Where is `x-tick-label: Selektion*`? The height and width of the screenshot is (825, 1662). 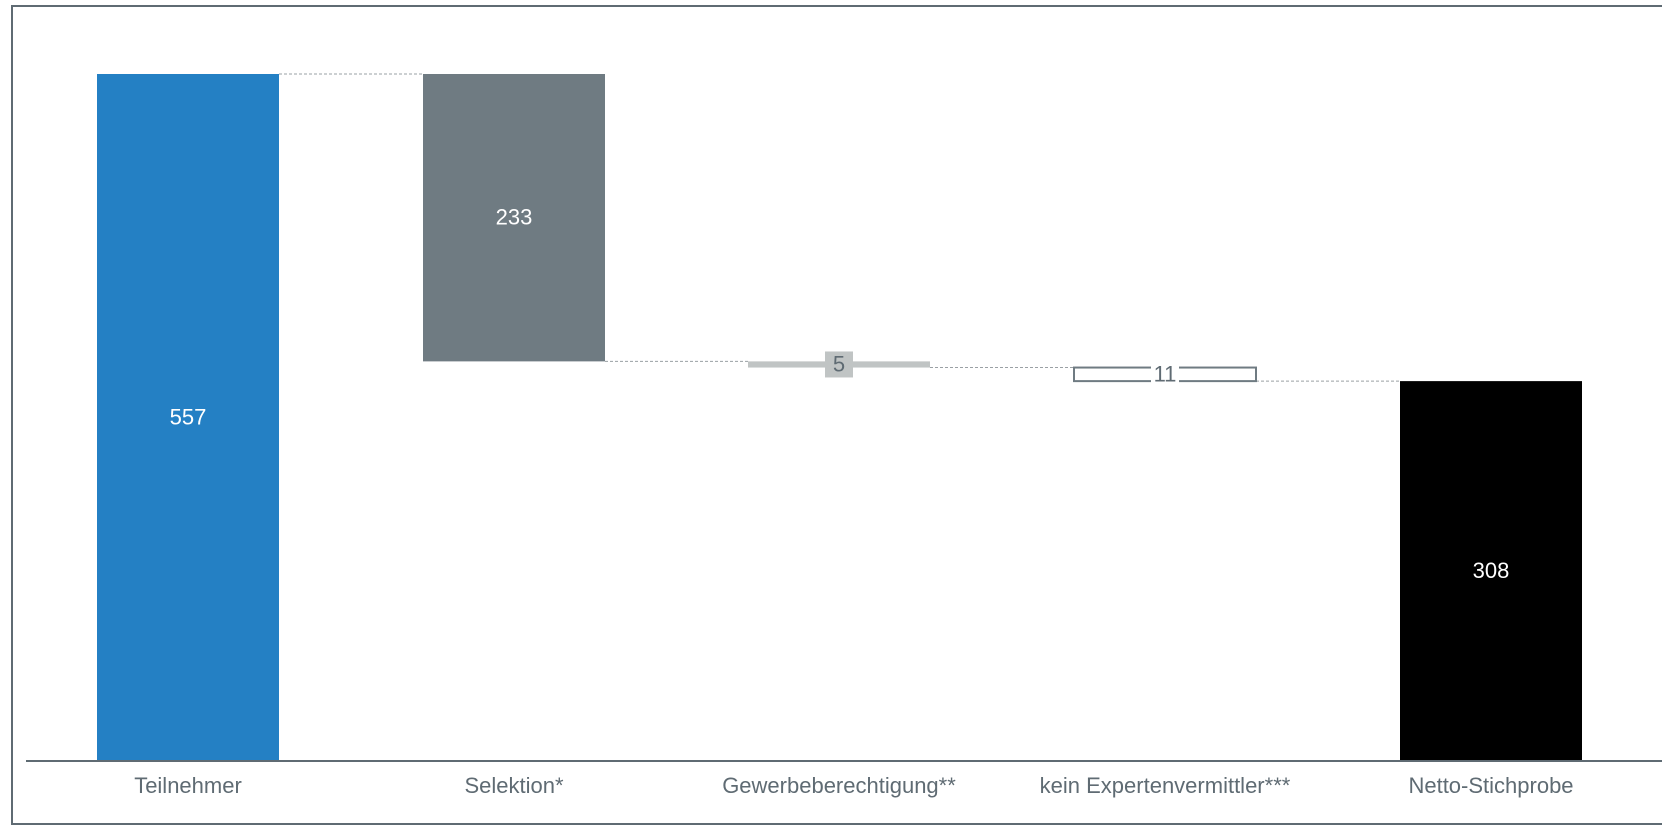
x-tick-label: Selektion* is located at coordinates (514, 785).